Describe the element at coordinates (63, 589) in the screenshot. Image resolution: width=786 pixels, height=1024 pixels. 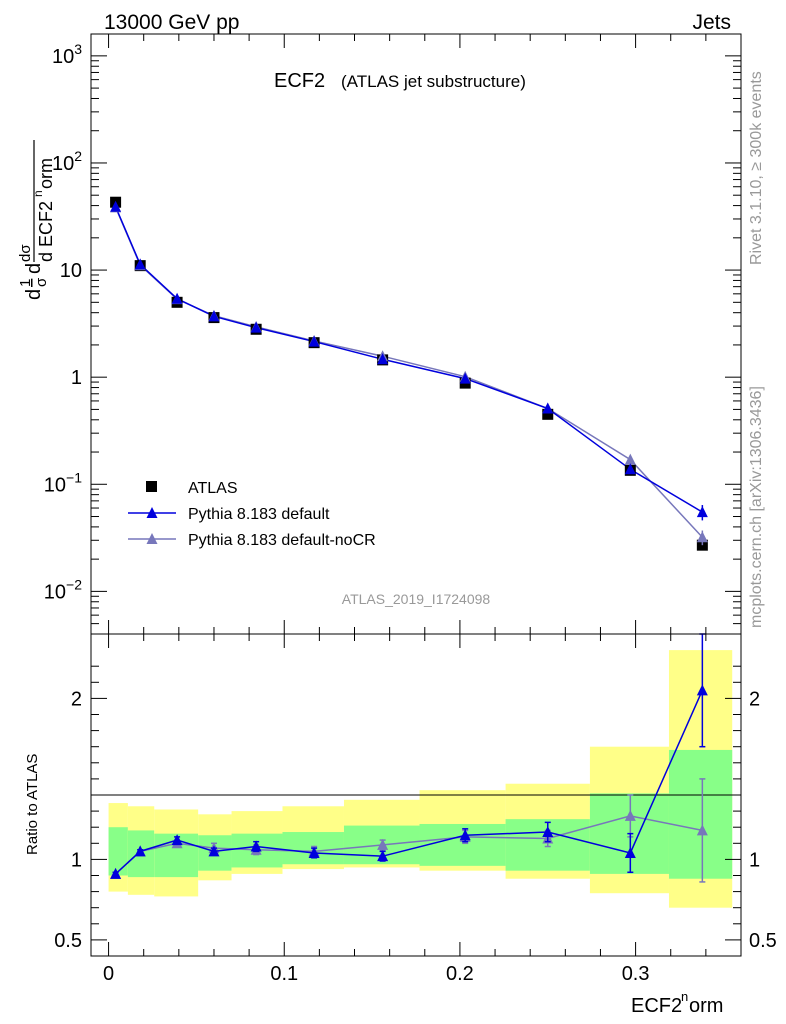
I see `y-tick-label: 10⁻²` at that location.